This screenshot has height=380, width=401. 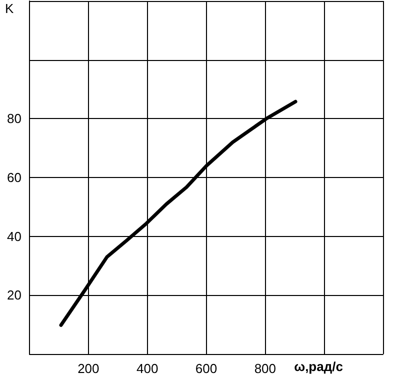 I want to click on y-tick-label: 60, so click(x=14, y=177).